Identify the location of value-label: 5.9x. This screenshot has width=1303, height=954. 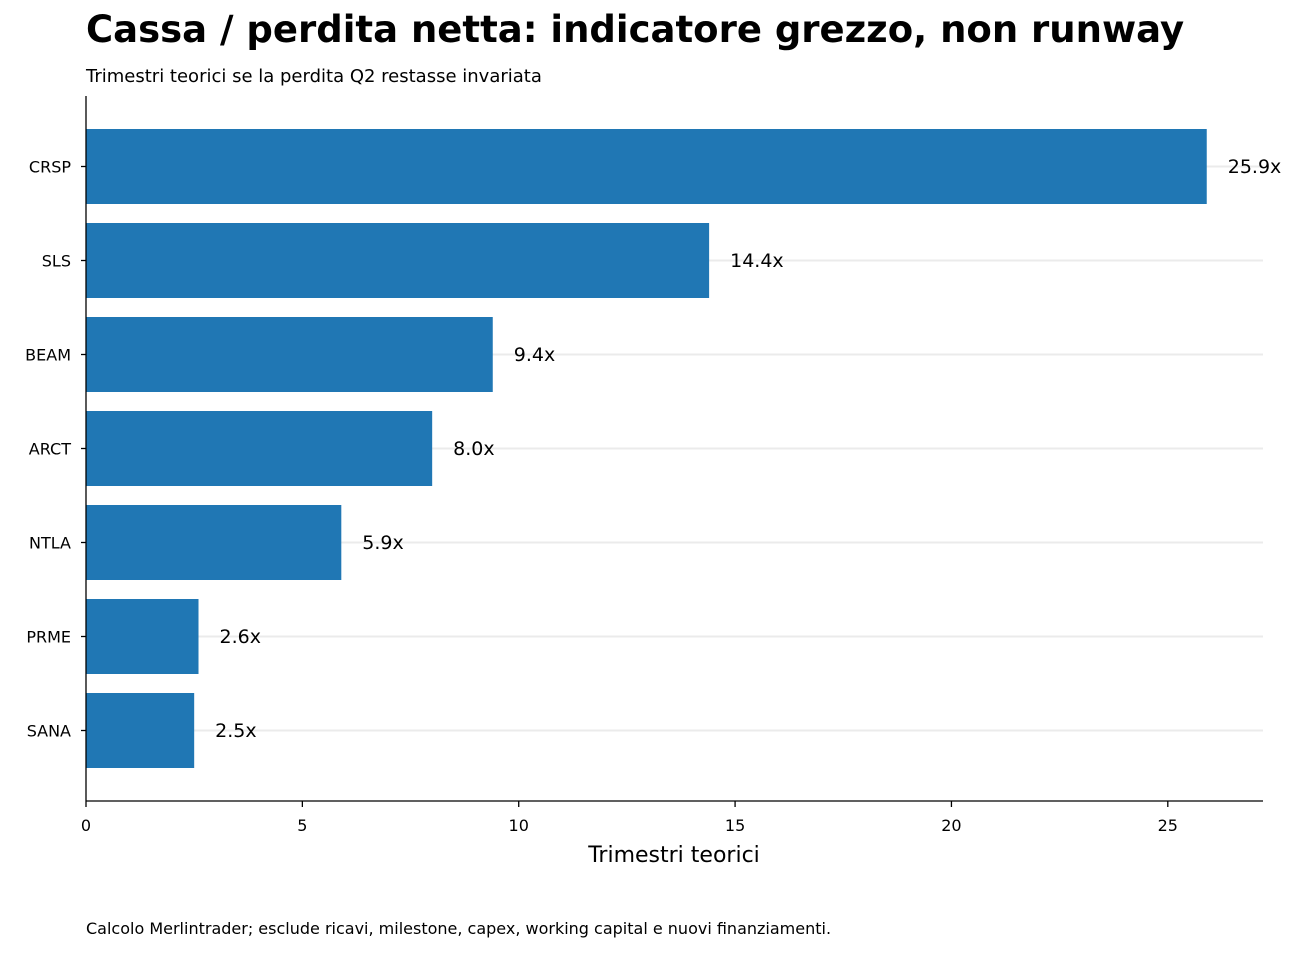
(382, 543).